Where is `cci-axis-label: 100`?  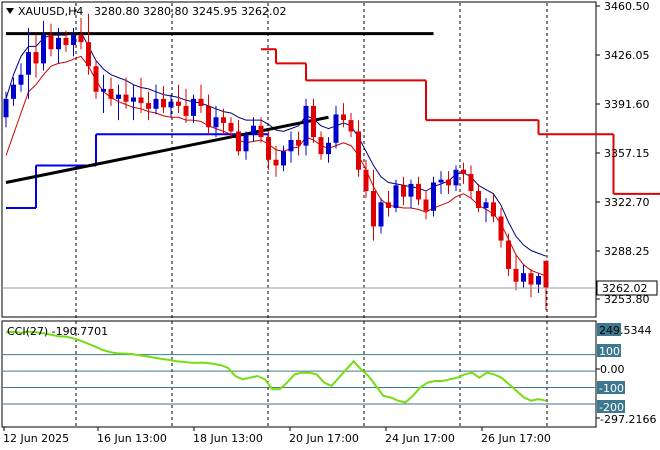 cci-axis-label: 100 is located at coordinates (609, 351).